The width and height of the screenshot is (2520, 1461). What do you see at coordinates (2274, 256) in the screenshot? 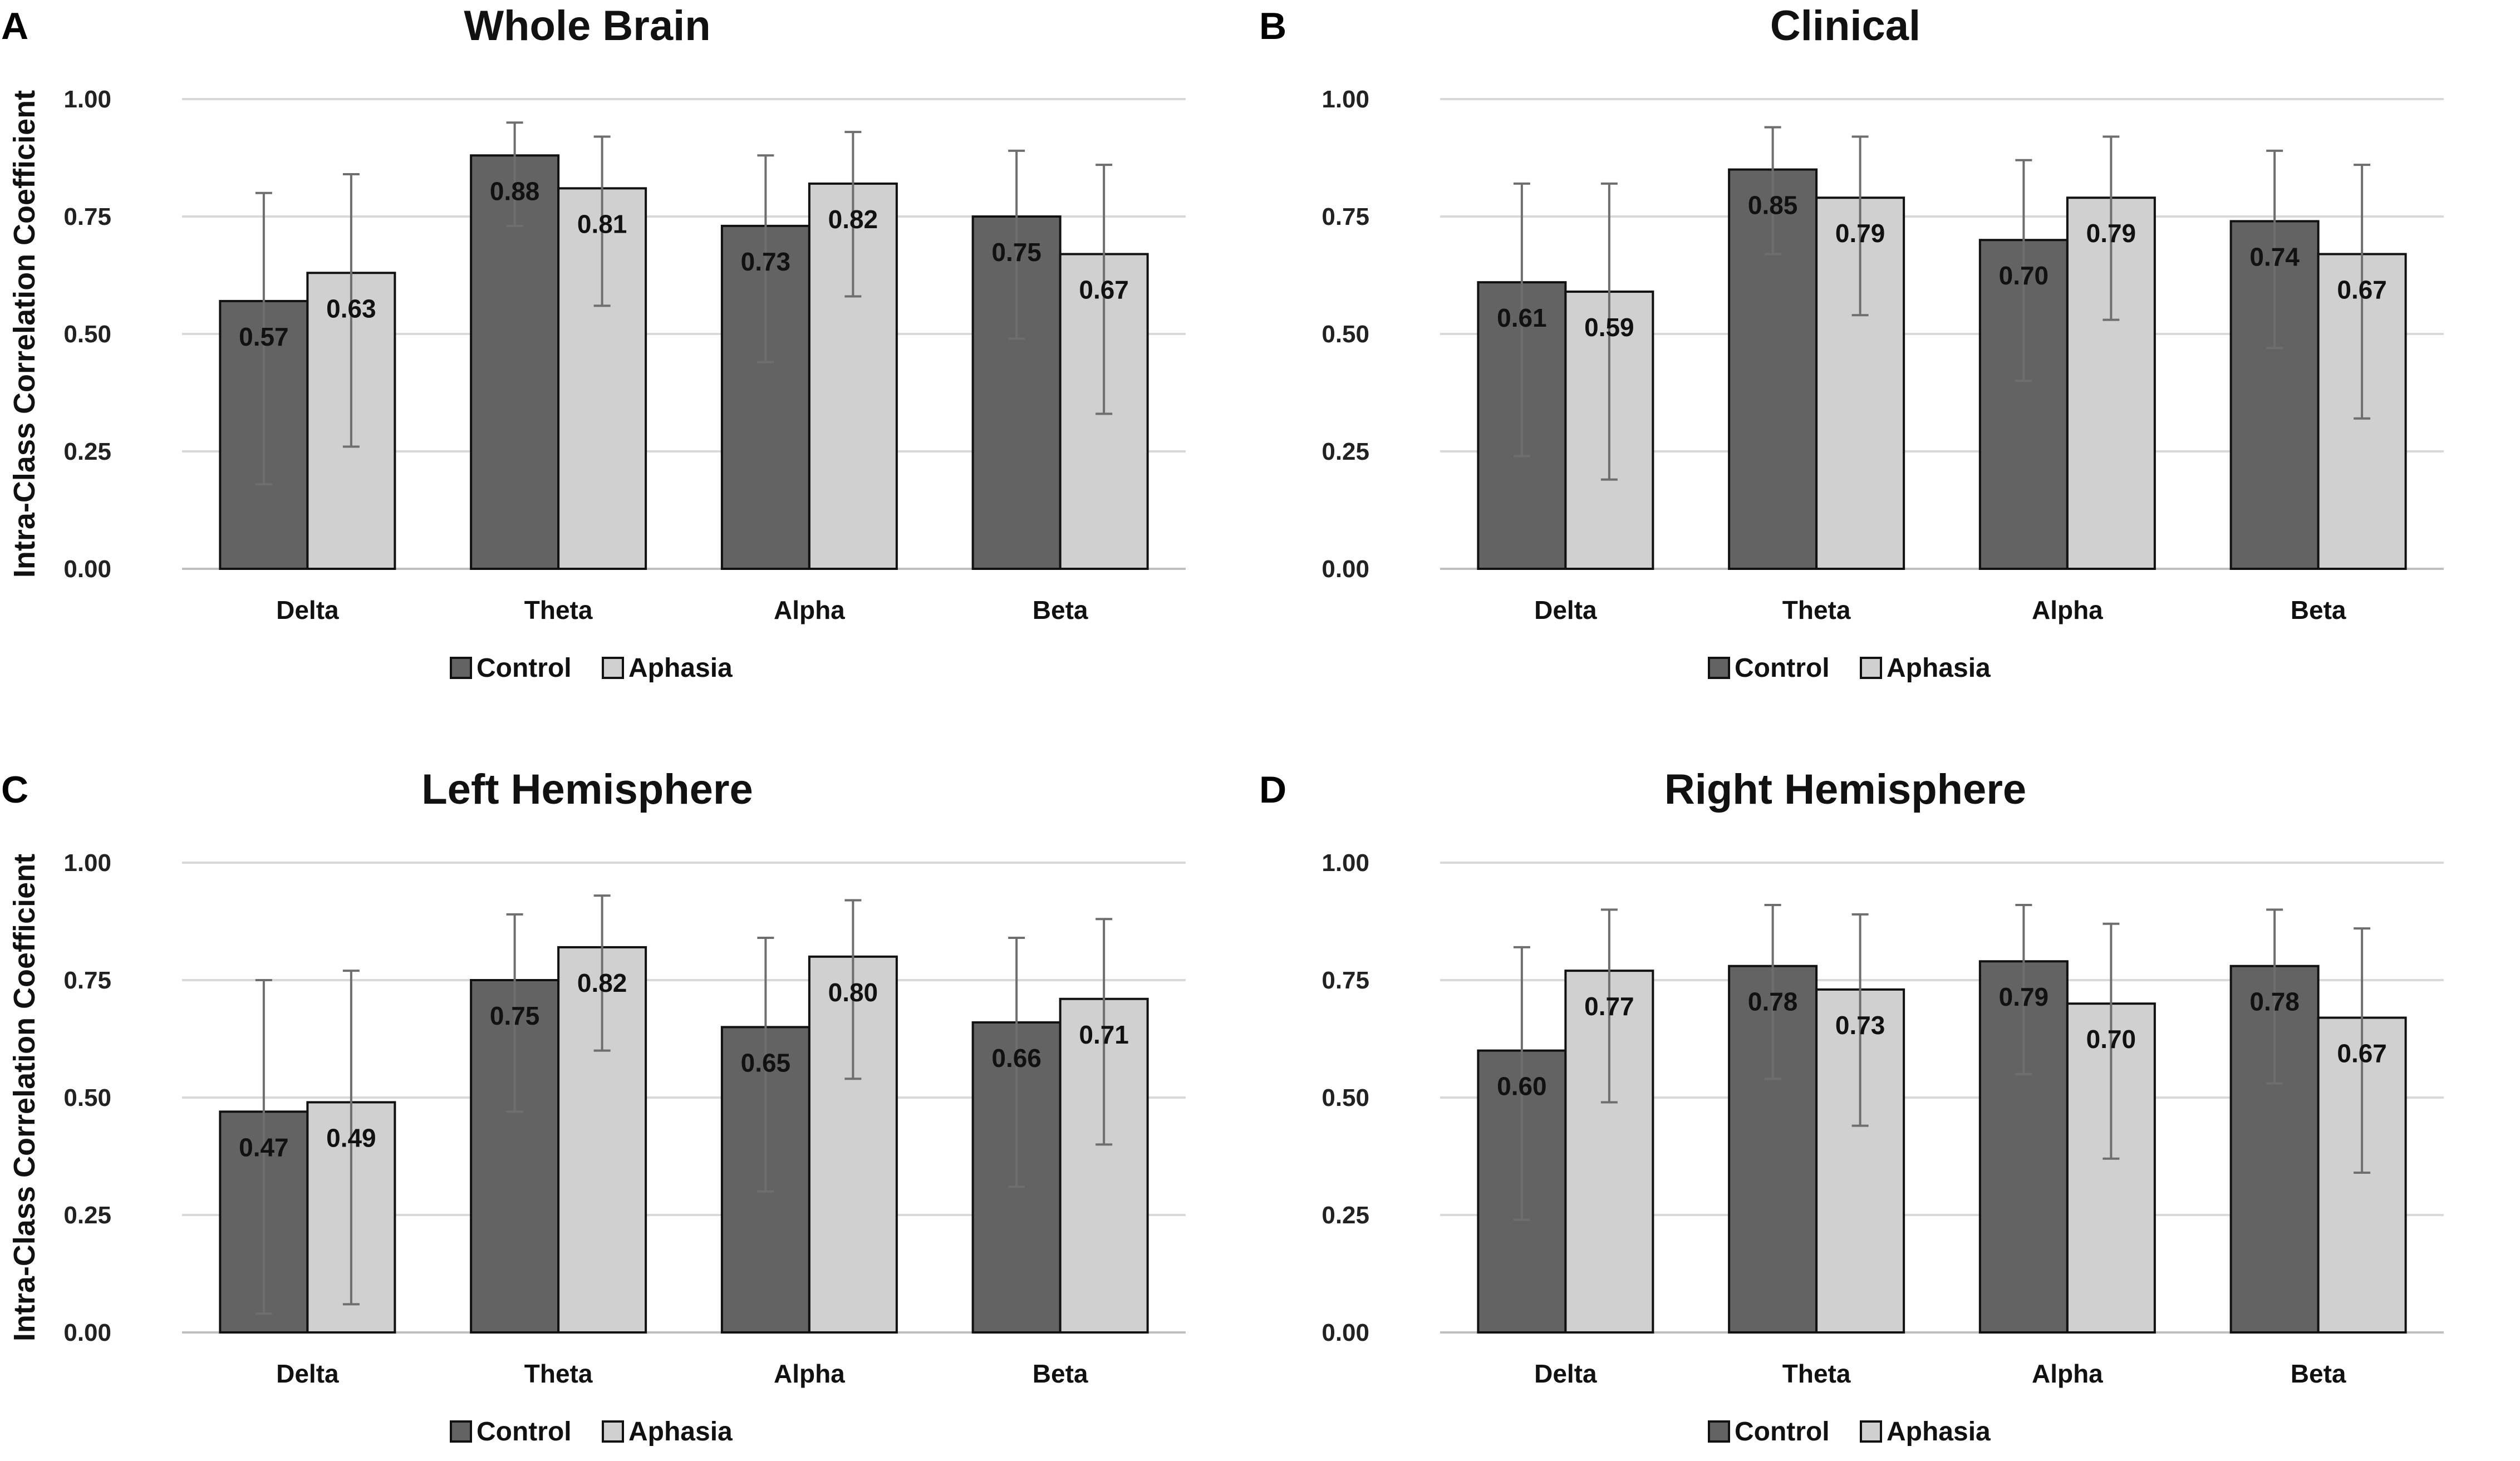
I see `data-label: 0.74` at bounding box center [2274, 256].